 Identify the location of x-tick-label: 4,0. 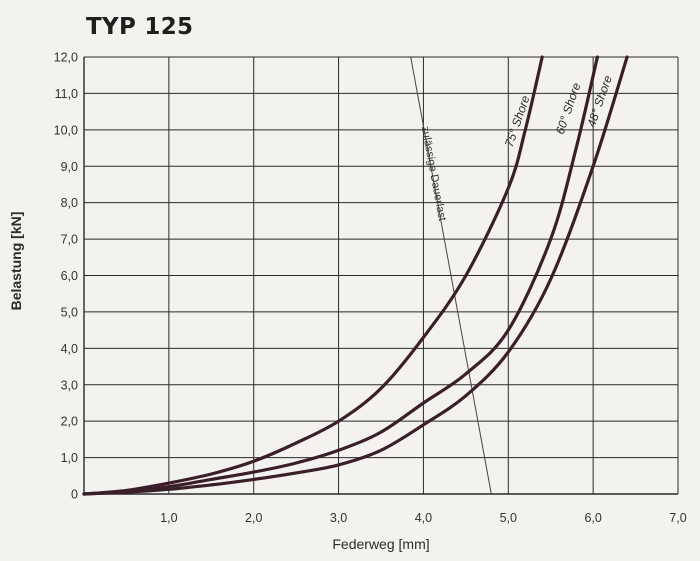
(423, 518).